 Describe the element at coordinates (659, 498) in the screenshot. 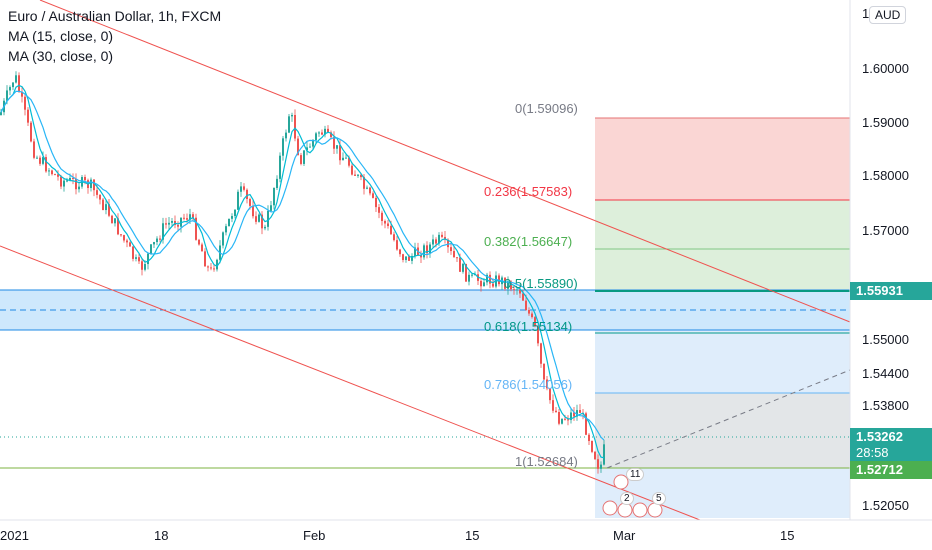

I see `event-count-label: 5` at that location.